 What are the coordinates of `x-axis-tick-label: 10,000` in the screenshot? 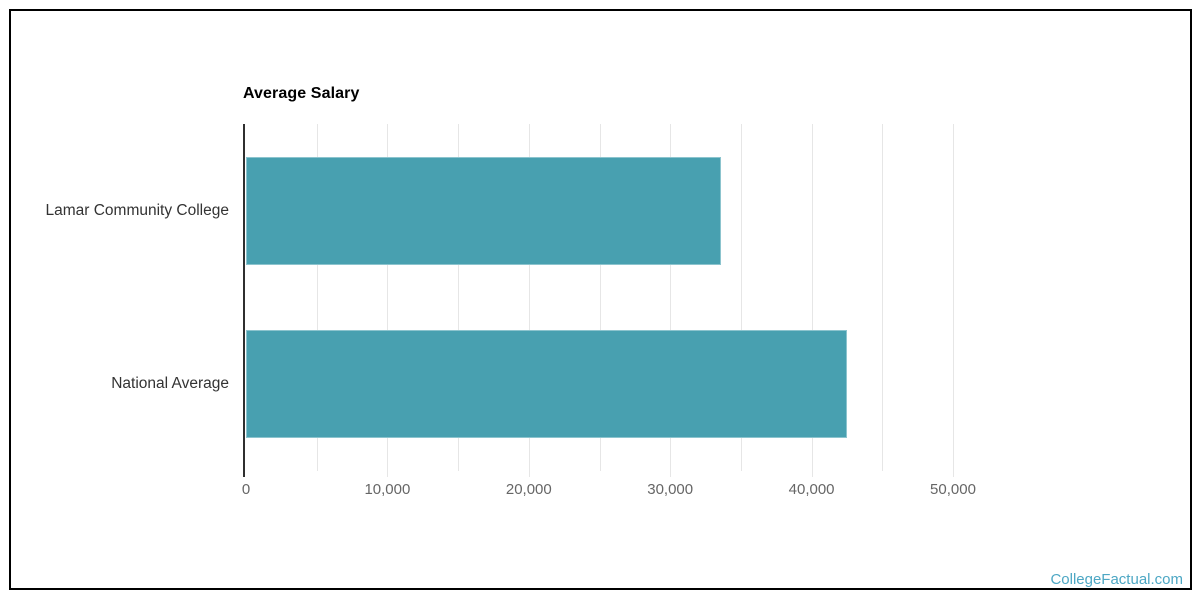 It's located at (387, 489).